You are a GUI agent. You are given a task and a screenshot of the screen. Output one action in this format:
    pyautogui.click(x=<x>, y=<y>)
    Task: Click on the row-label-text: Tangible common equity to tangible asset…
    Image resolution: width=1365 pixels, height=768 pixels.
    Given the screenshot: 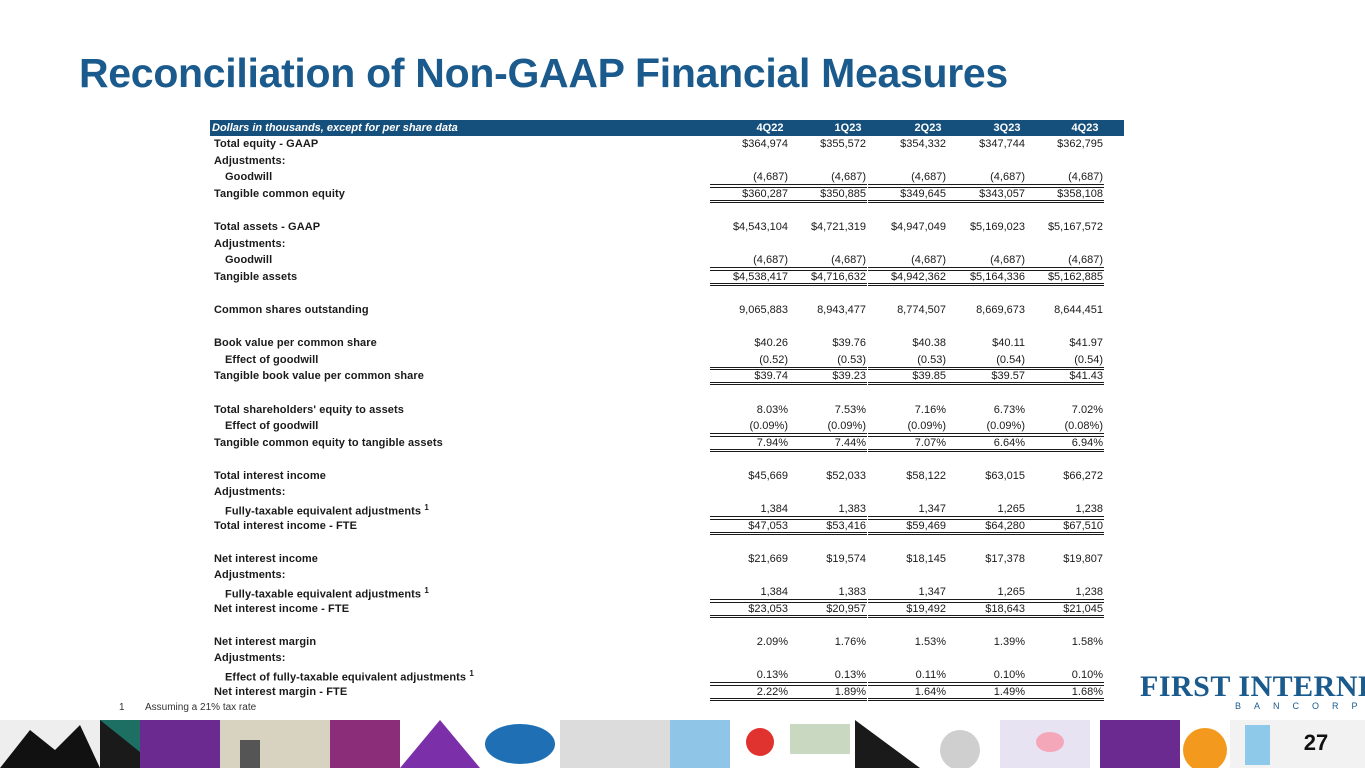 What is the action you would take?
    pyautogui.click(x=328, y=442)
    